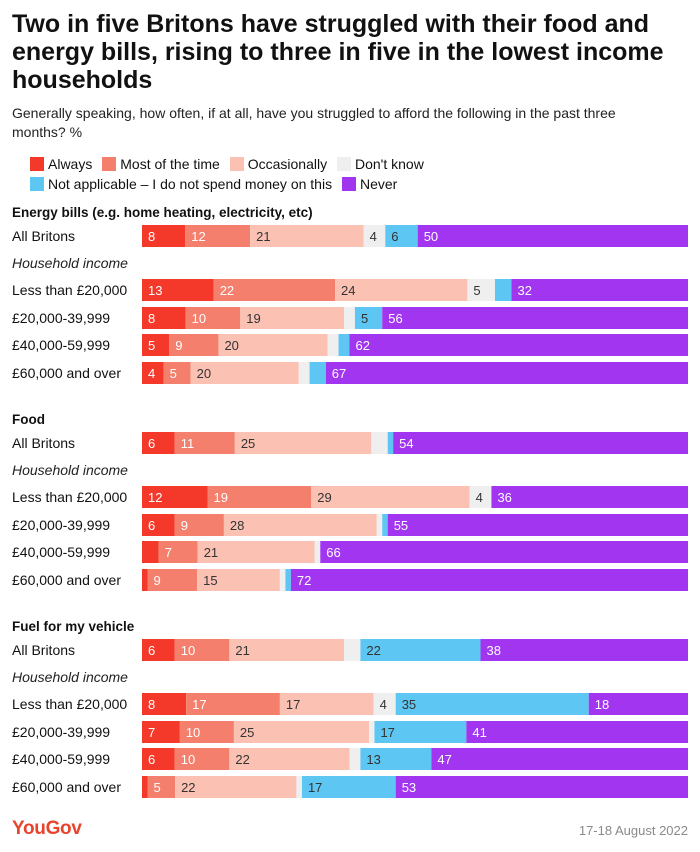 This screenshot has width=700, height=852. What do you see at coordinates (324, 497) in the screenshot?
I see `data-label: 29` at bounding box center [324, 497].